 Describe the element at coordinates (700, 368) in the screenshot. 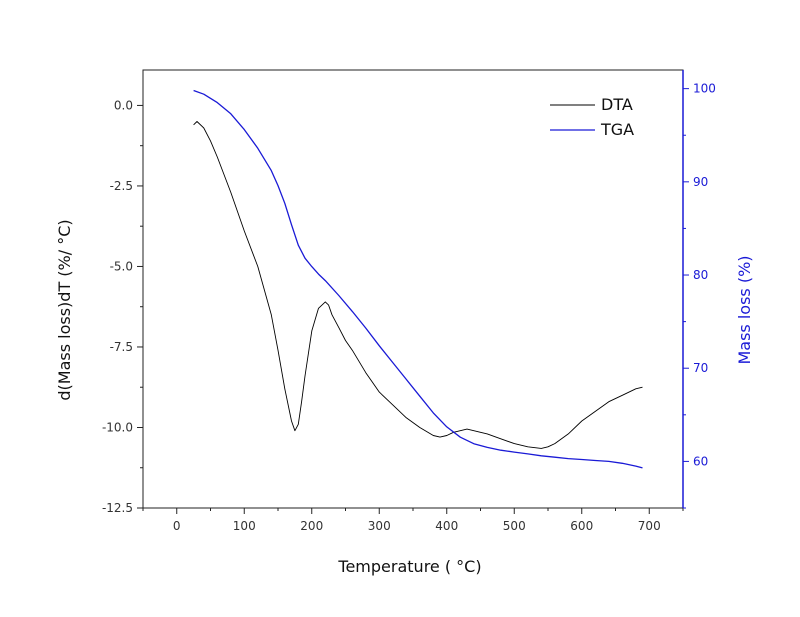

I see `y2-tick-label: 70` at that location.